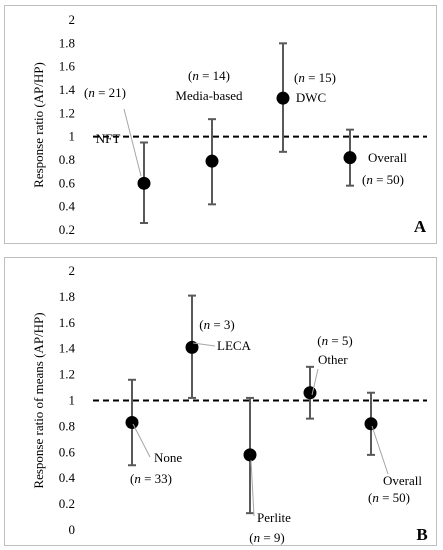  Describe the element at coordinates (168, 457) in the screenshot. I see `point-label: None` at that location.